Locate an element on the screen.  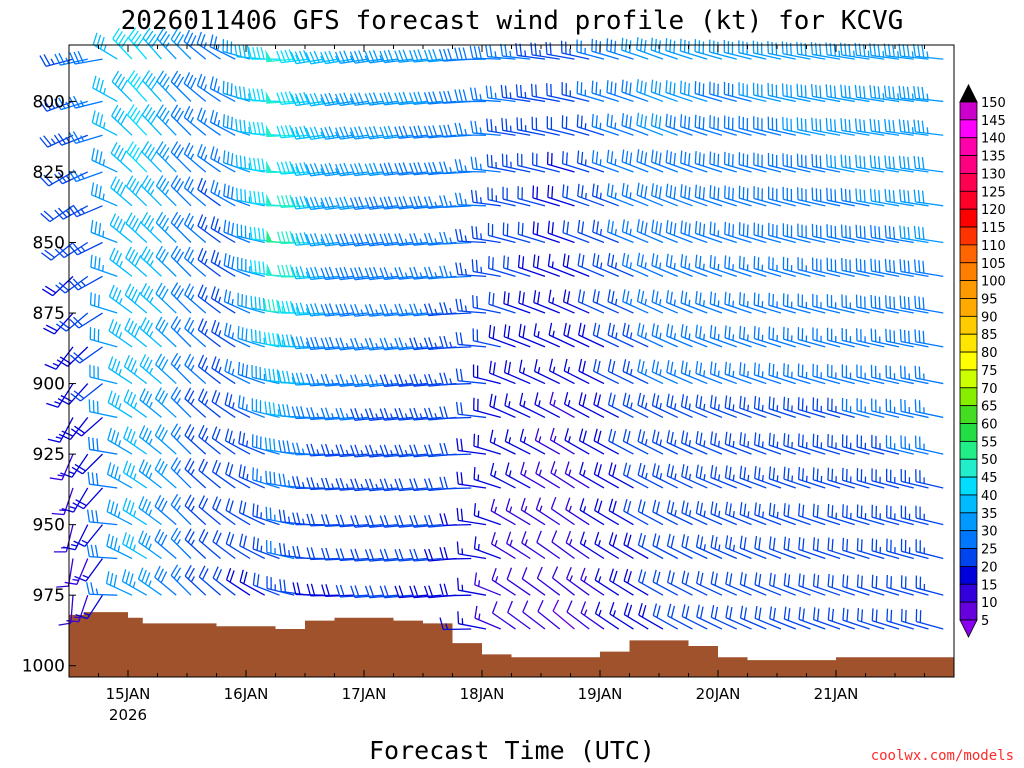
colorbar-label: 140 is located at coordinates (993, 139).